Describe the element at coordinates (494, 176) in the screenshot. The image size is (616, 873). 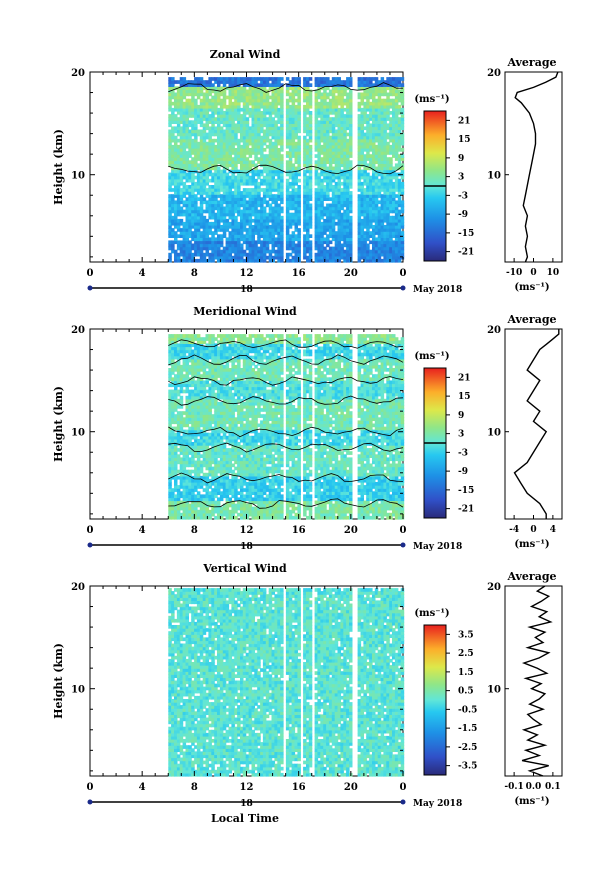
I see `avg-y-tick-label: 10` at that location.